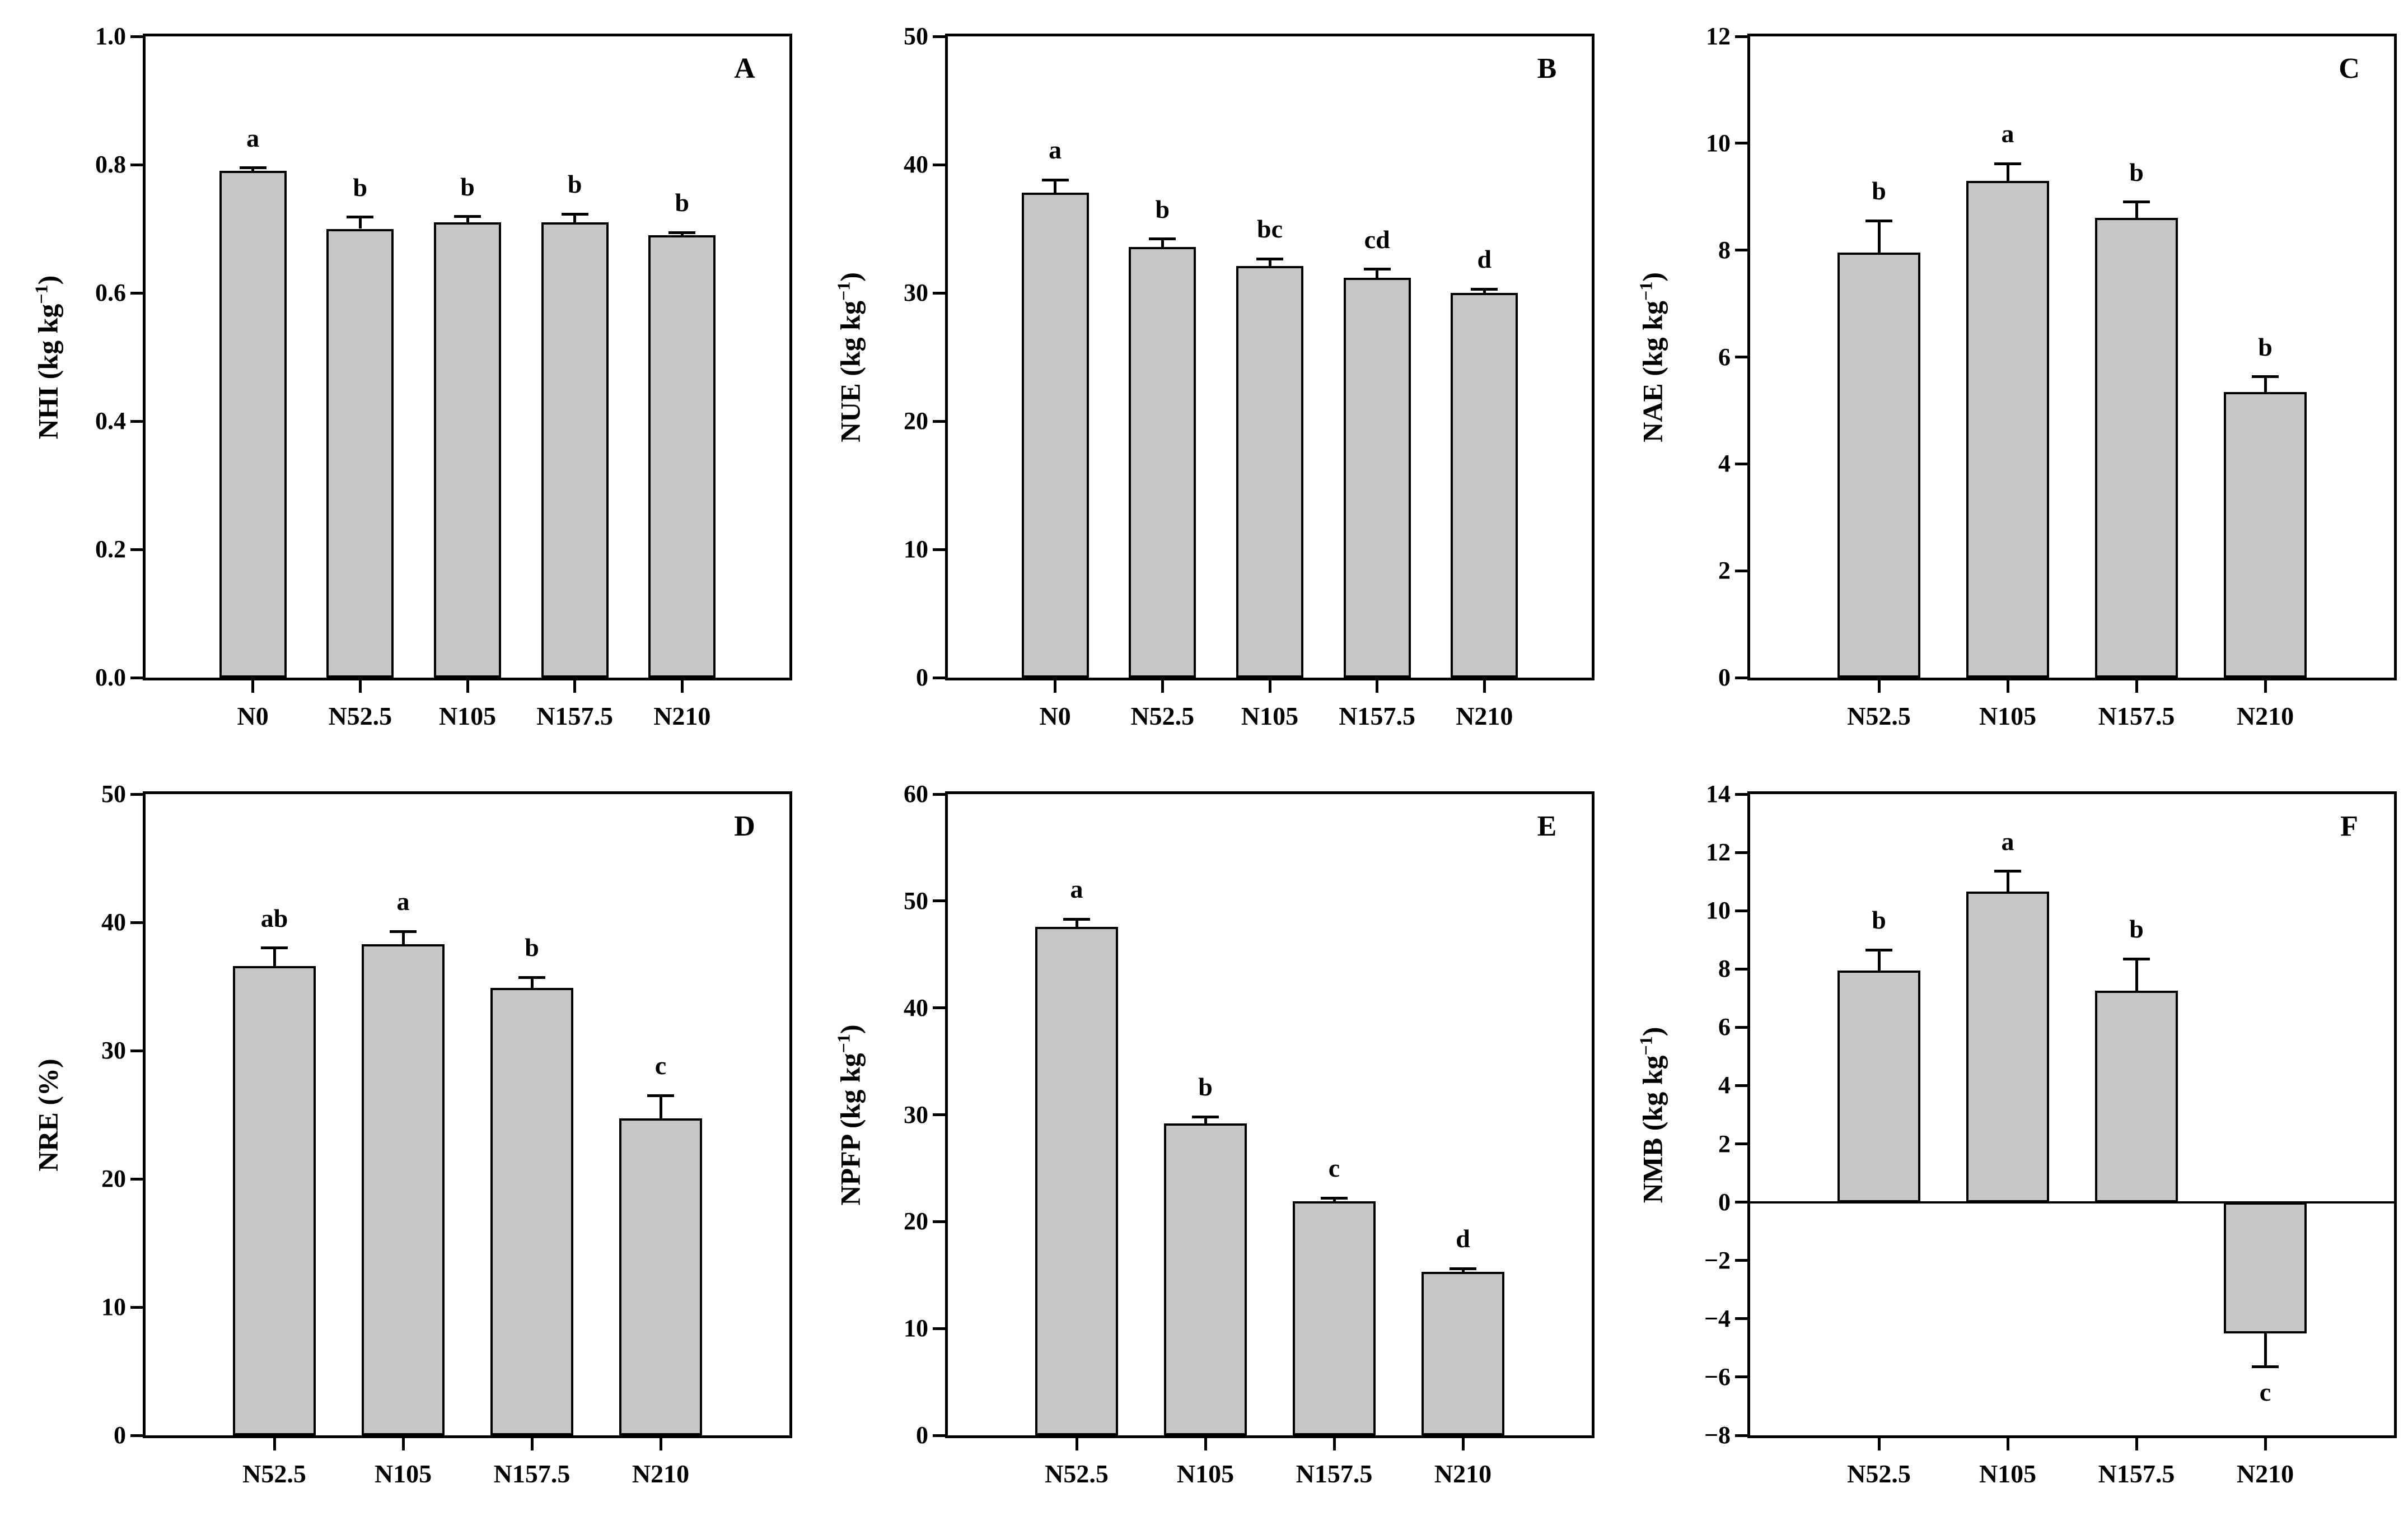 This screenshot has height=1516, width=2408. Describe the element at coordinates (2349, 826) in the screenshot. I see `panel-letter: F` at that location.